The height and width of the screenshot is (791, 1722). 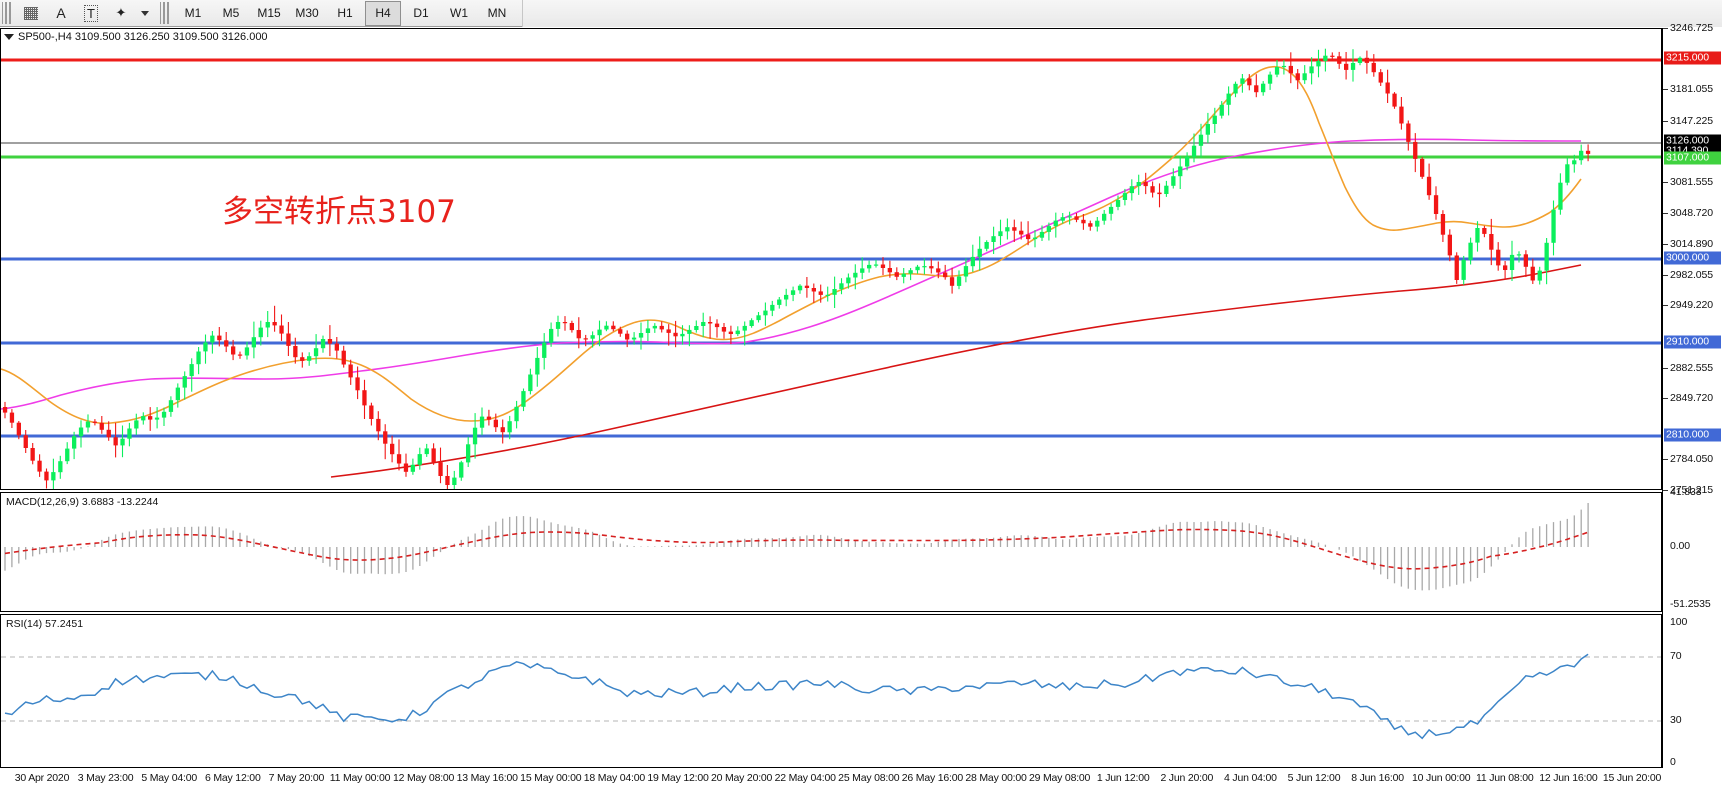 What do you see at coordinates (345, 13) in the screenshot?
I see `timeframe-button-h1: H1` at bounding box center [345, 13].